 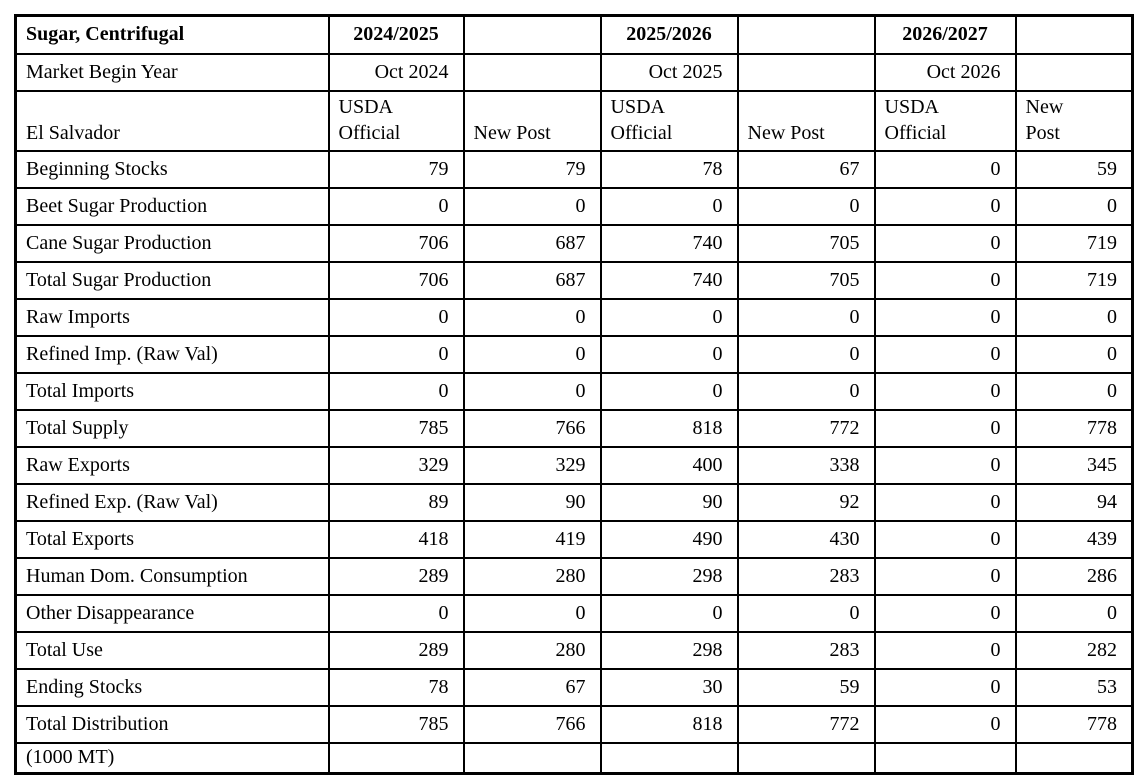 What do you see at coordinates (669, 120) in the screenshot?
I see `column-header-usda-official-2: USDA Official` at bounding box center [669, 120].